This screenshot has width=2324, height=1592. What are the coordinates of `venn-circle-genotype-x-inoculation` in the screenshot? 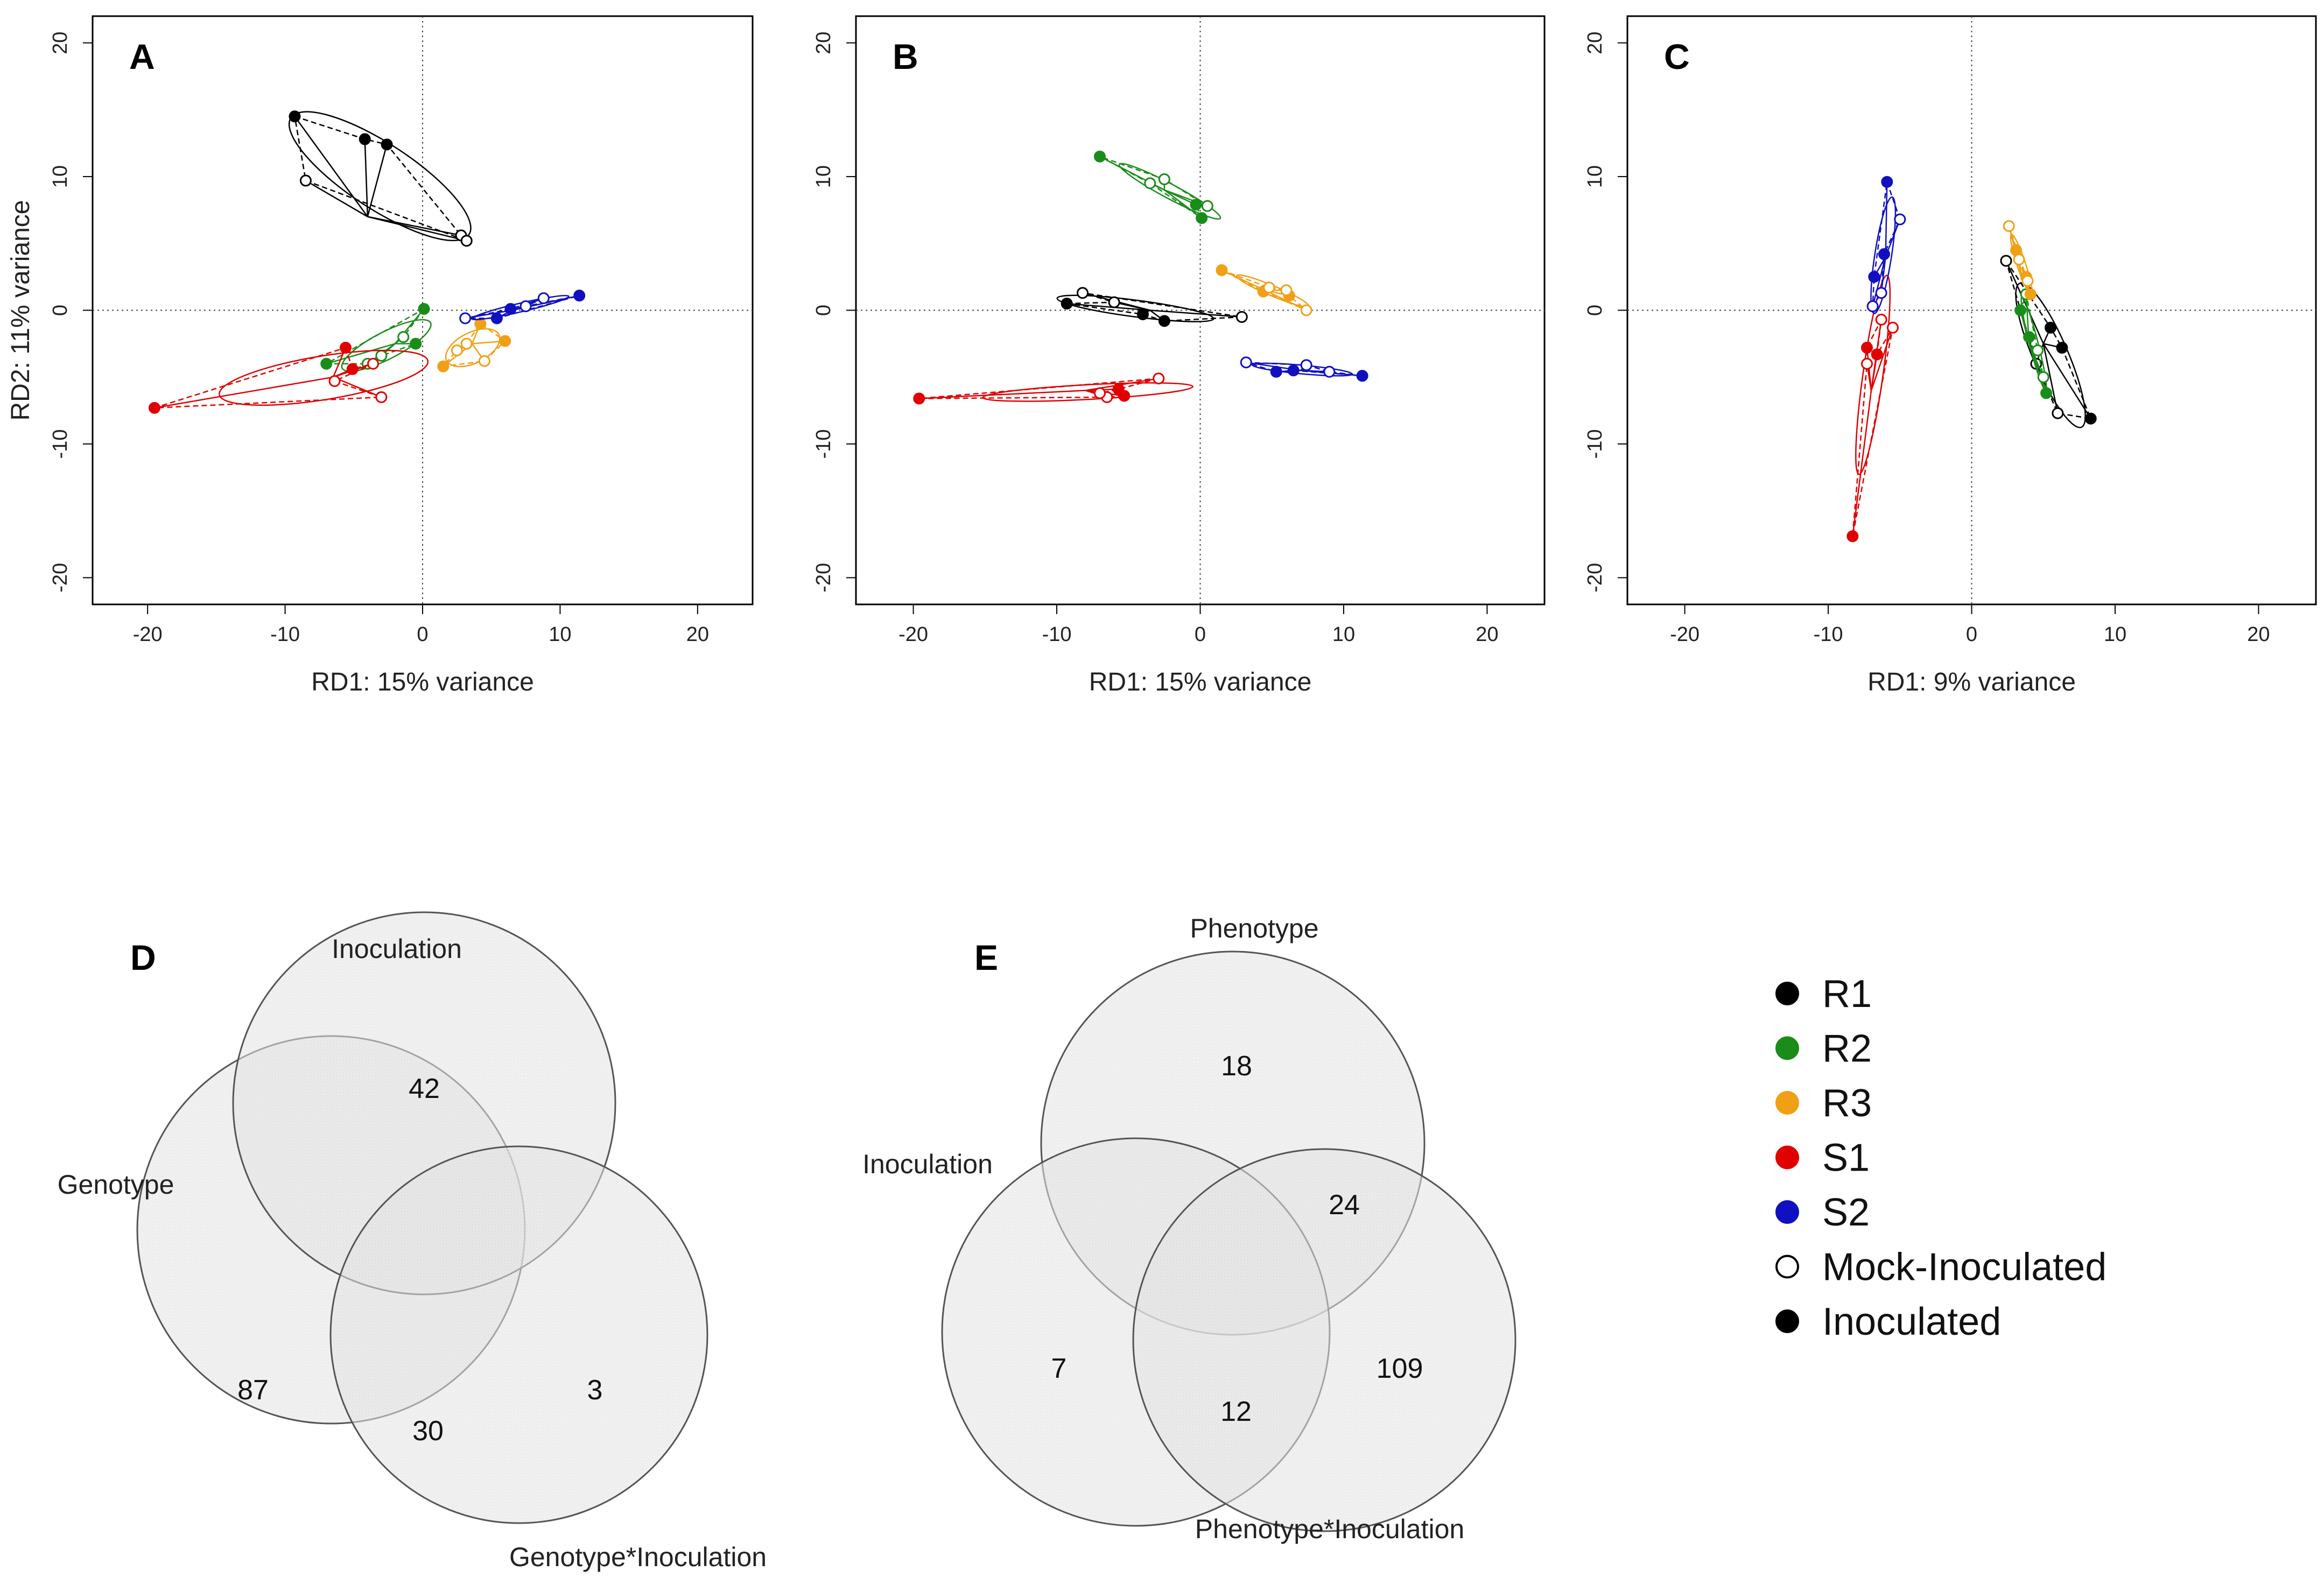 It's located at (518, 1334).